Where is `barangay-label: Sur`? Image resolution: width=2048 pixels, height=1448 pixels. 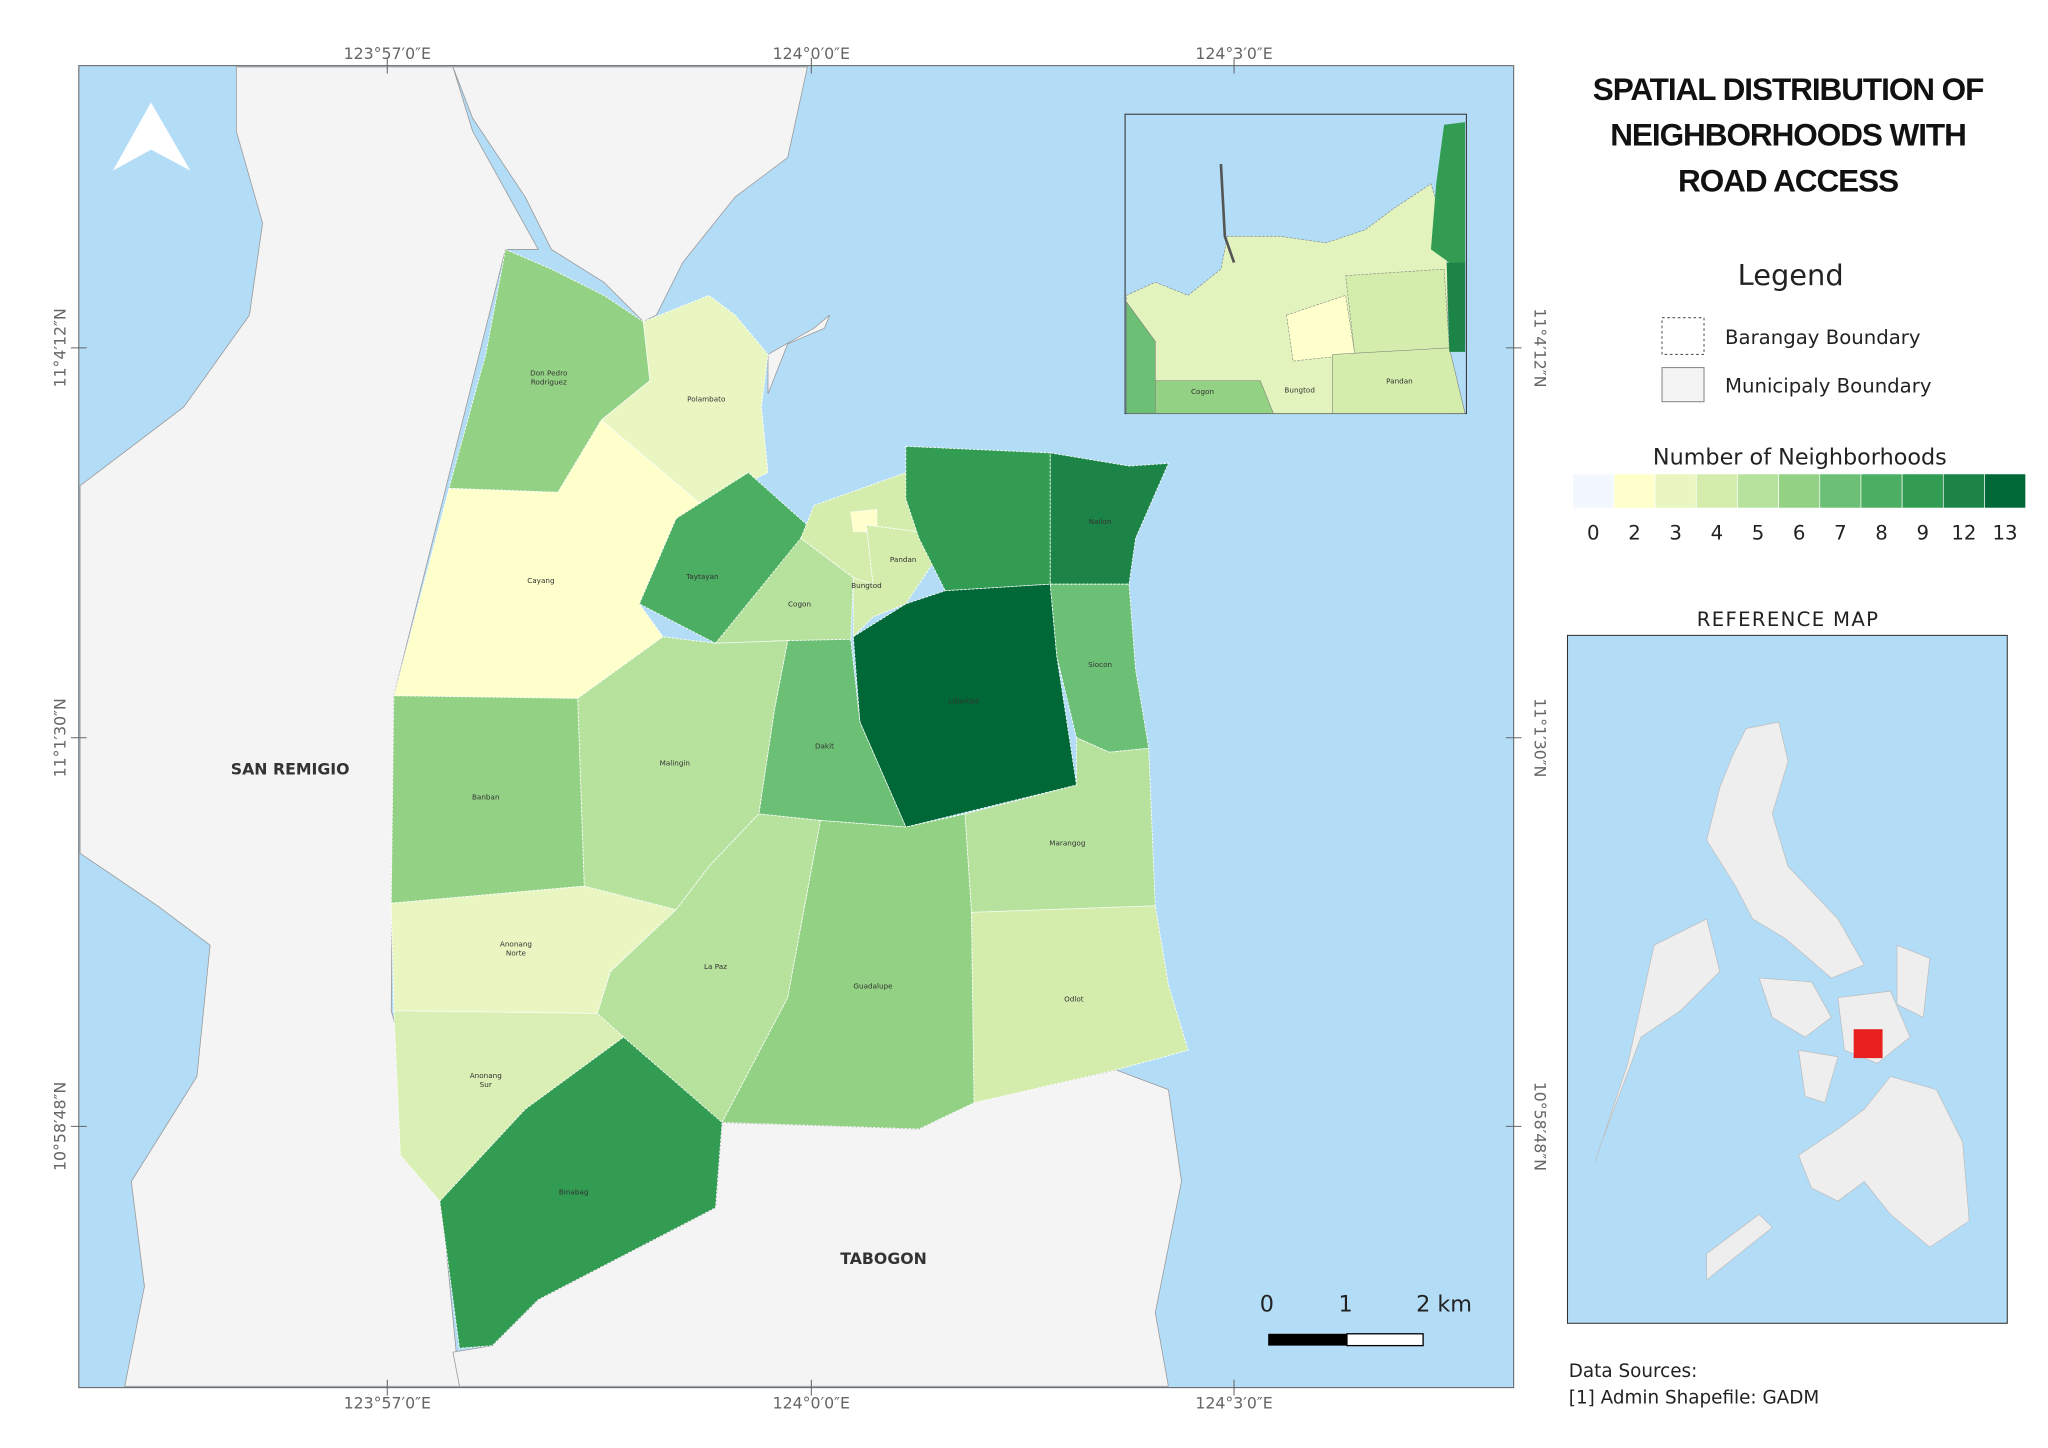
barangay-label: Sur is located at coordinates (486, 1084).